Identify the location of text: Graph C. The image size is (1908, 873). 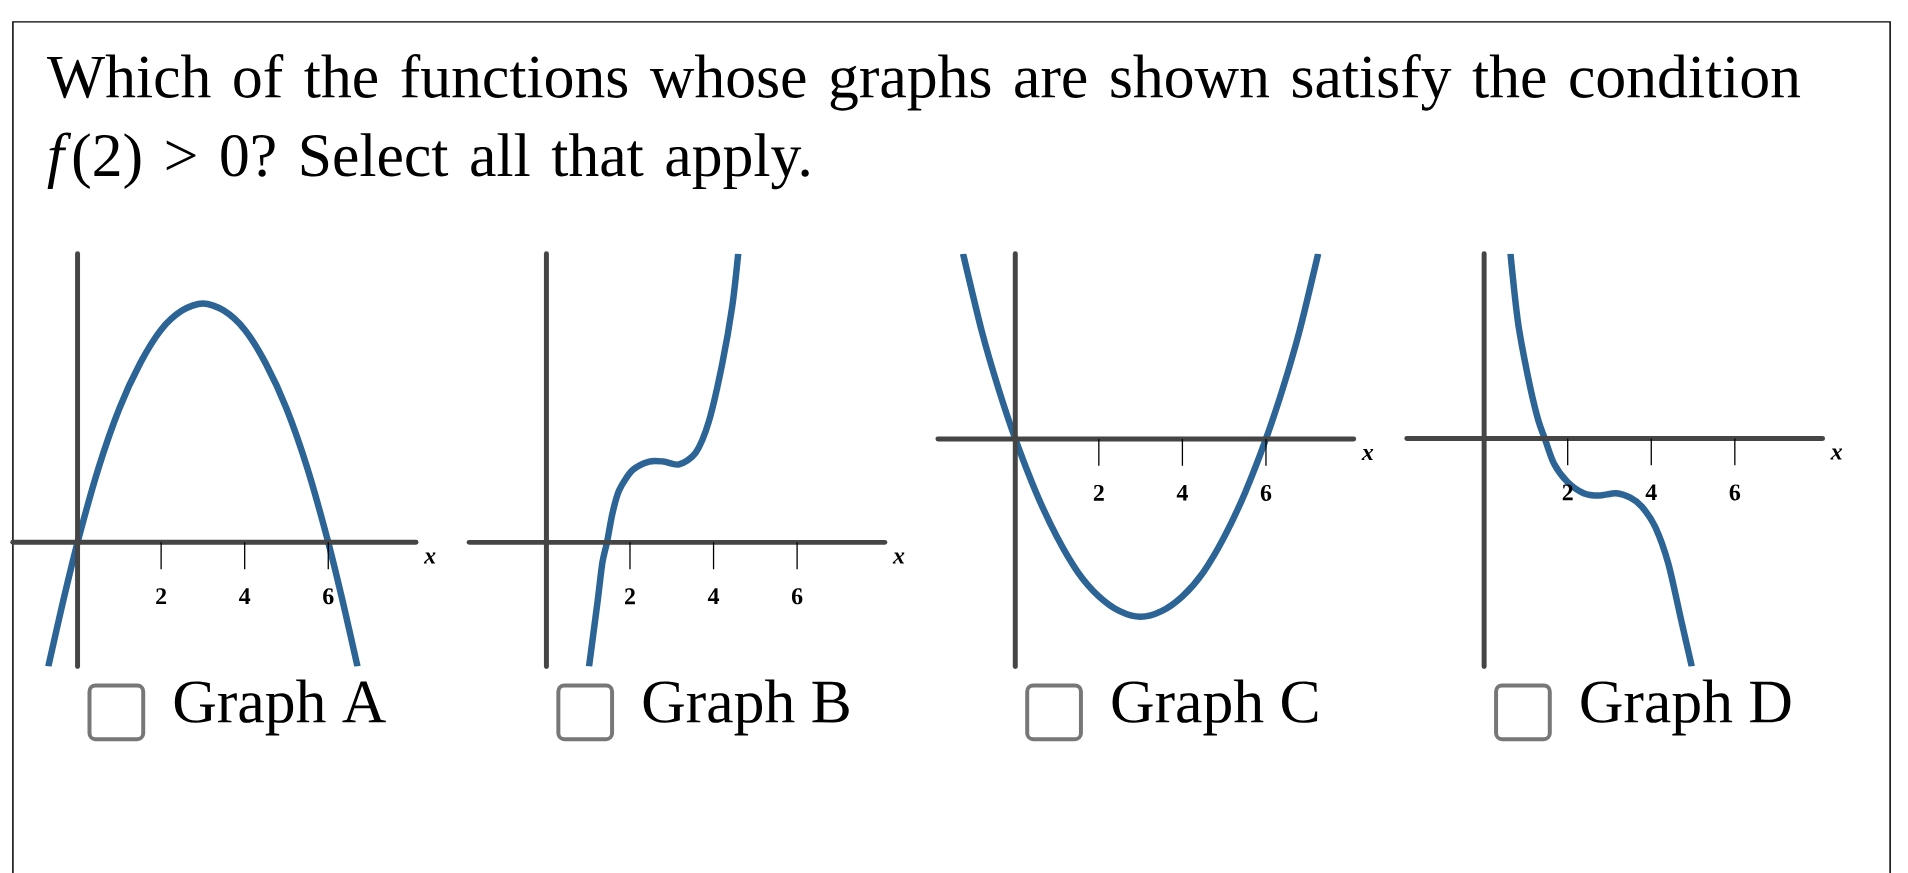
(1215, 707).